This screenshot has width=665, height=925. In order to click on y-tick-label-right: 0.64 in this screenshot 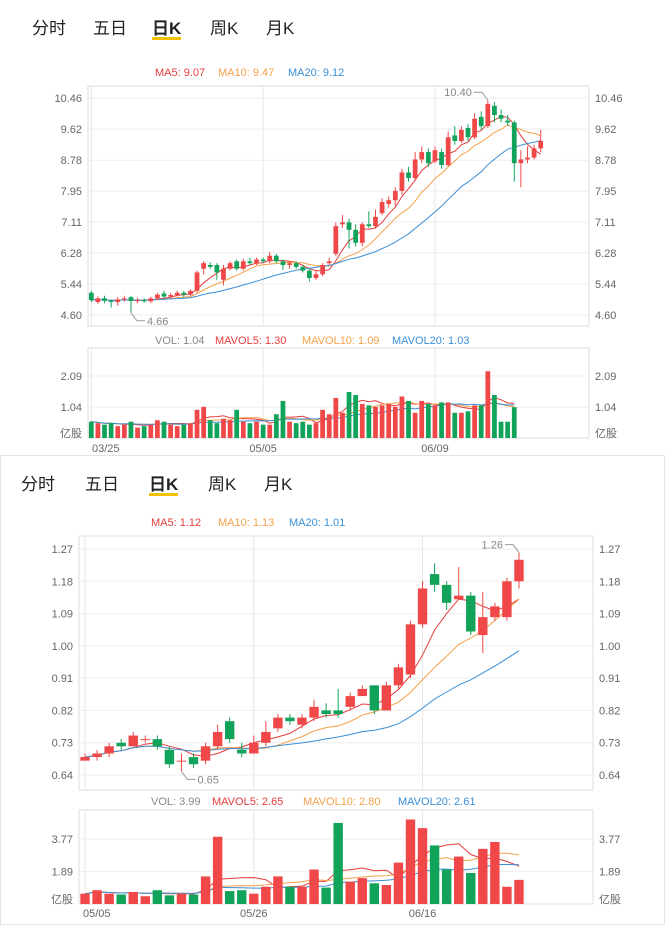, I will do `click(609, 776)`.